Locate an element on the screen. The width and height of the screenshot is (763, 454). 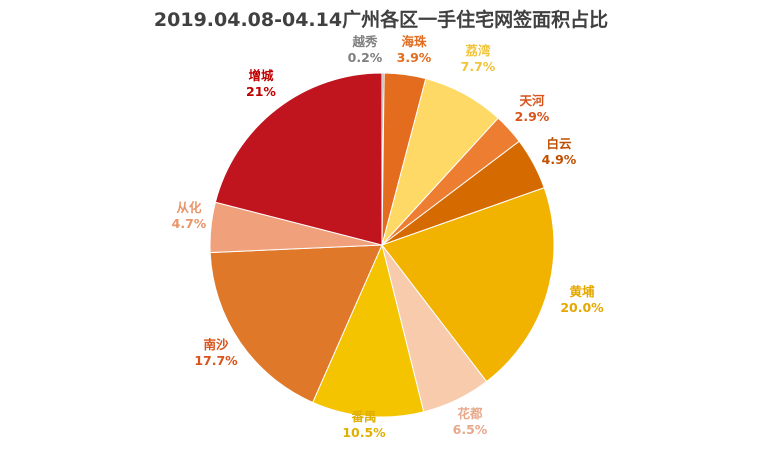
slice-name-label: 增城 is located at coordinates (261, 75).